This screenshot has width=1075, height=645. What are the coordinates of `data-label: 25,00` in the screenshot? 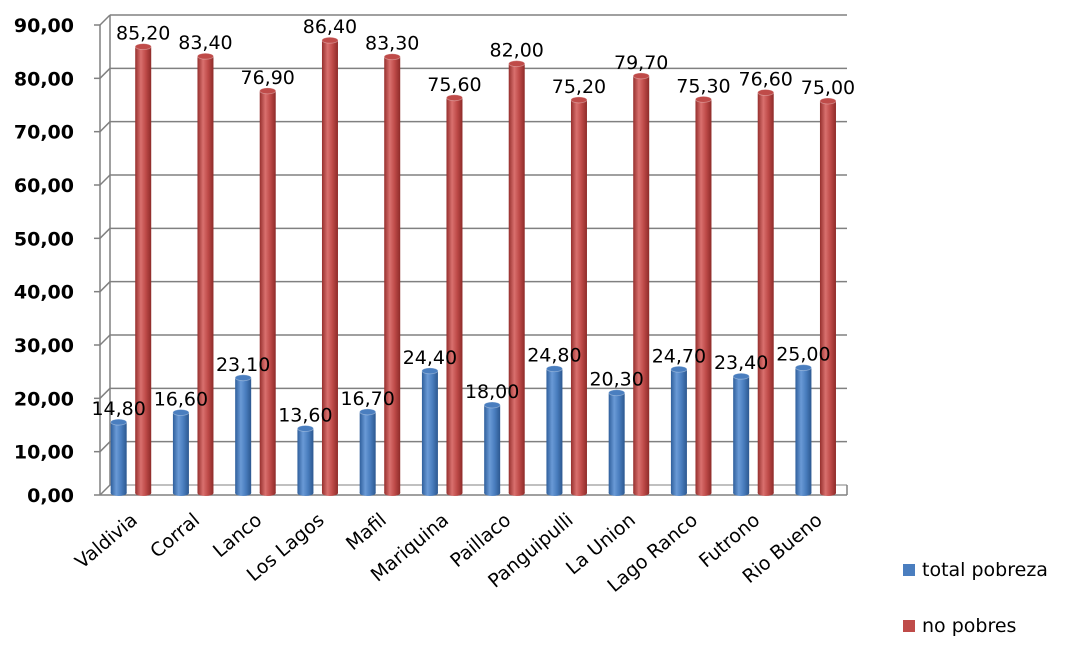 It's located at (803, 355).